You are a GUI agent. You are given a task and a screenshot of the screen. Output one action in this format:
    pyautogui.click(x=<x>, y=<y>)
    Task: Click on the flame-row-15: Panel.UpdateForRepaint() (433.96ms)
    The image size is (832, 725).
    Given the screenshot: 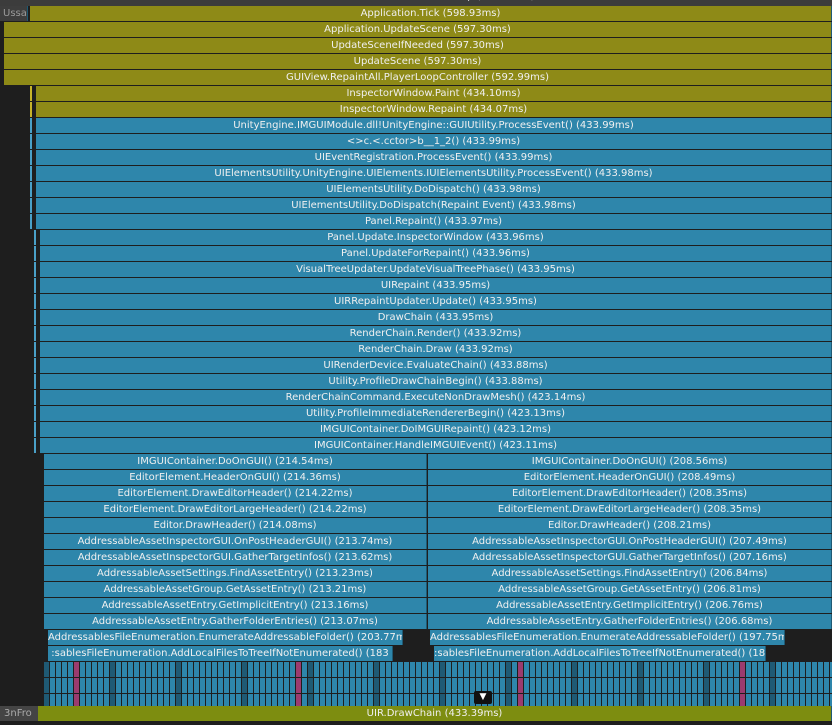 What is the action you would take?
    pyautogui.click(x=436, y=253)
    